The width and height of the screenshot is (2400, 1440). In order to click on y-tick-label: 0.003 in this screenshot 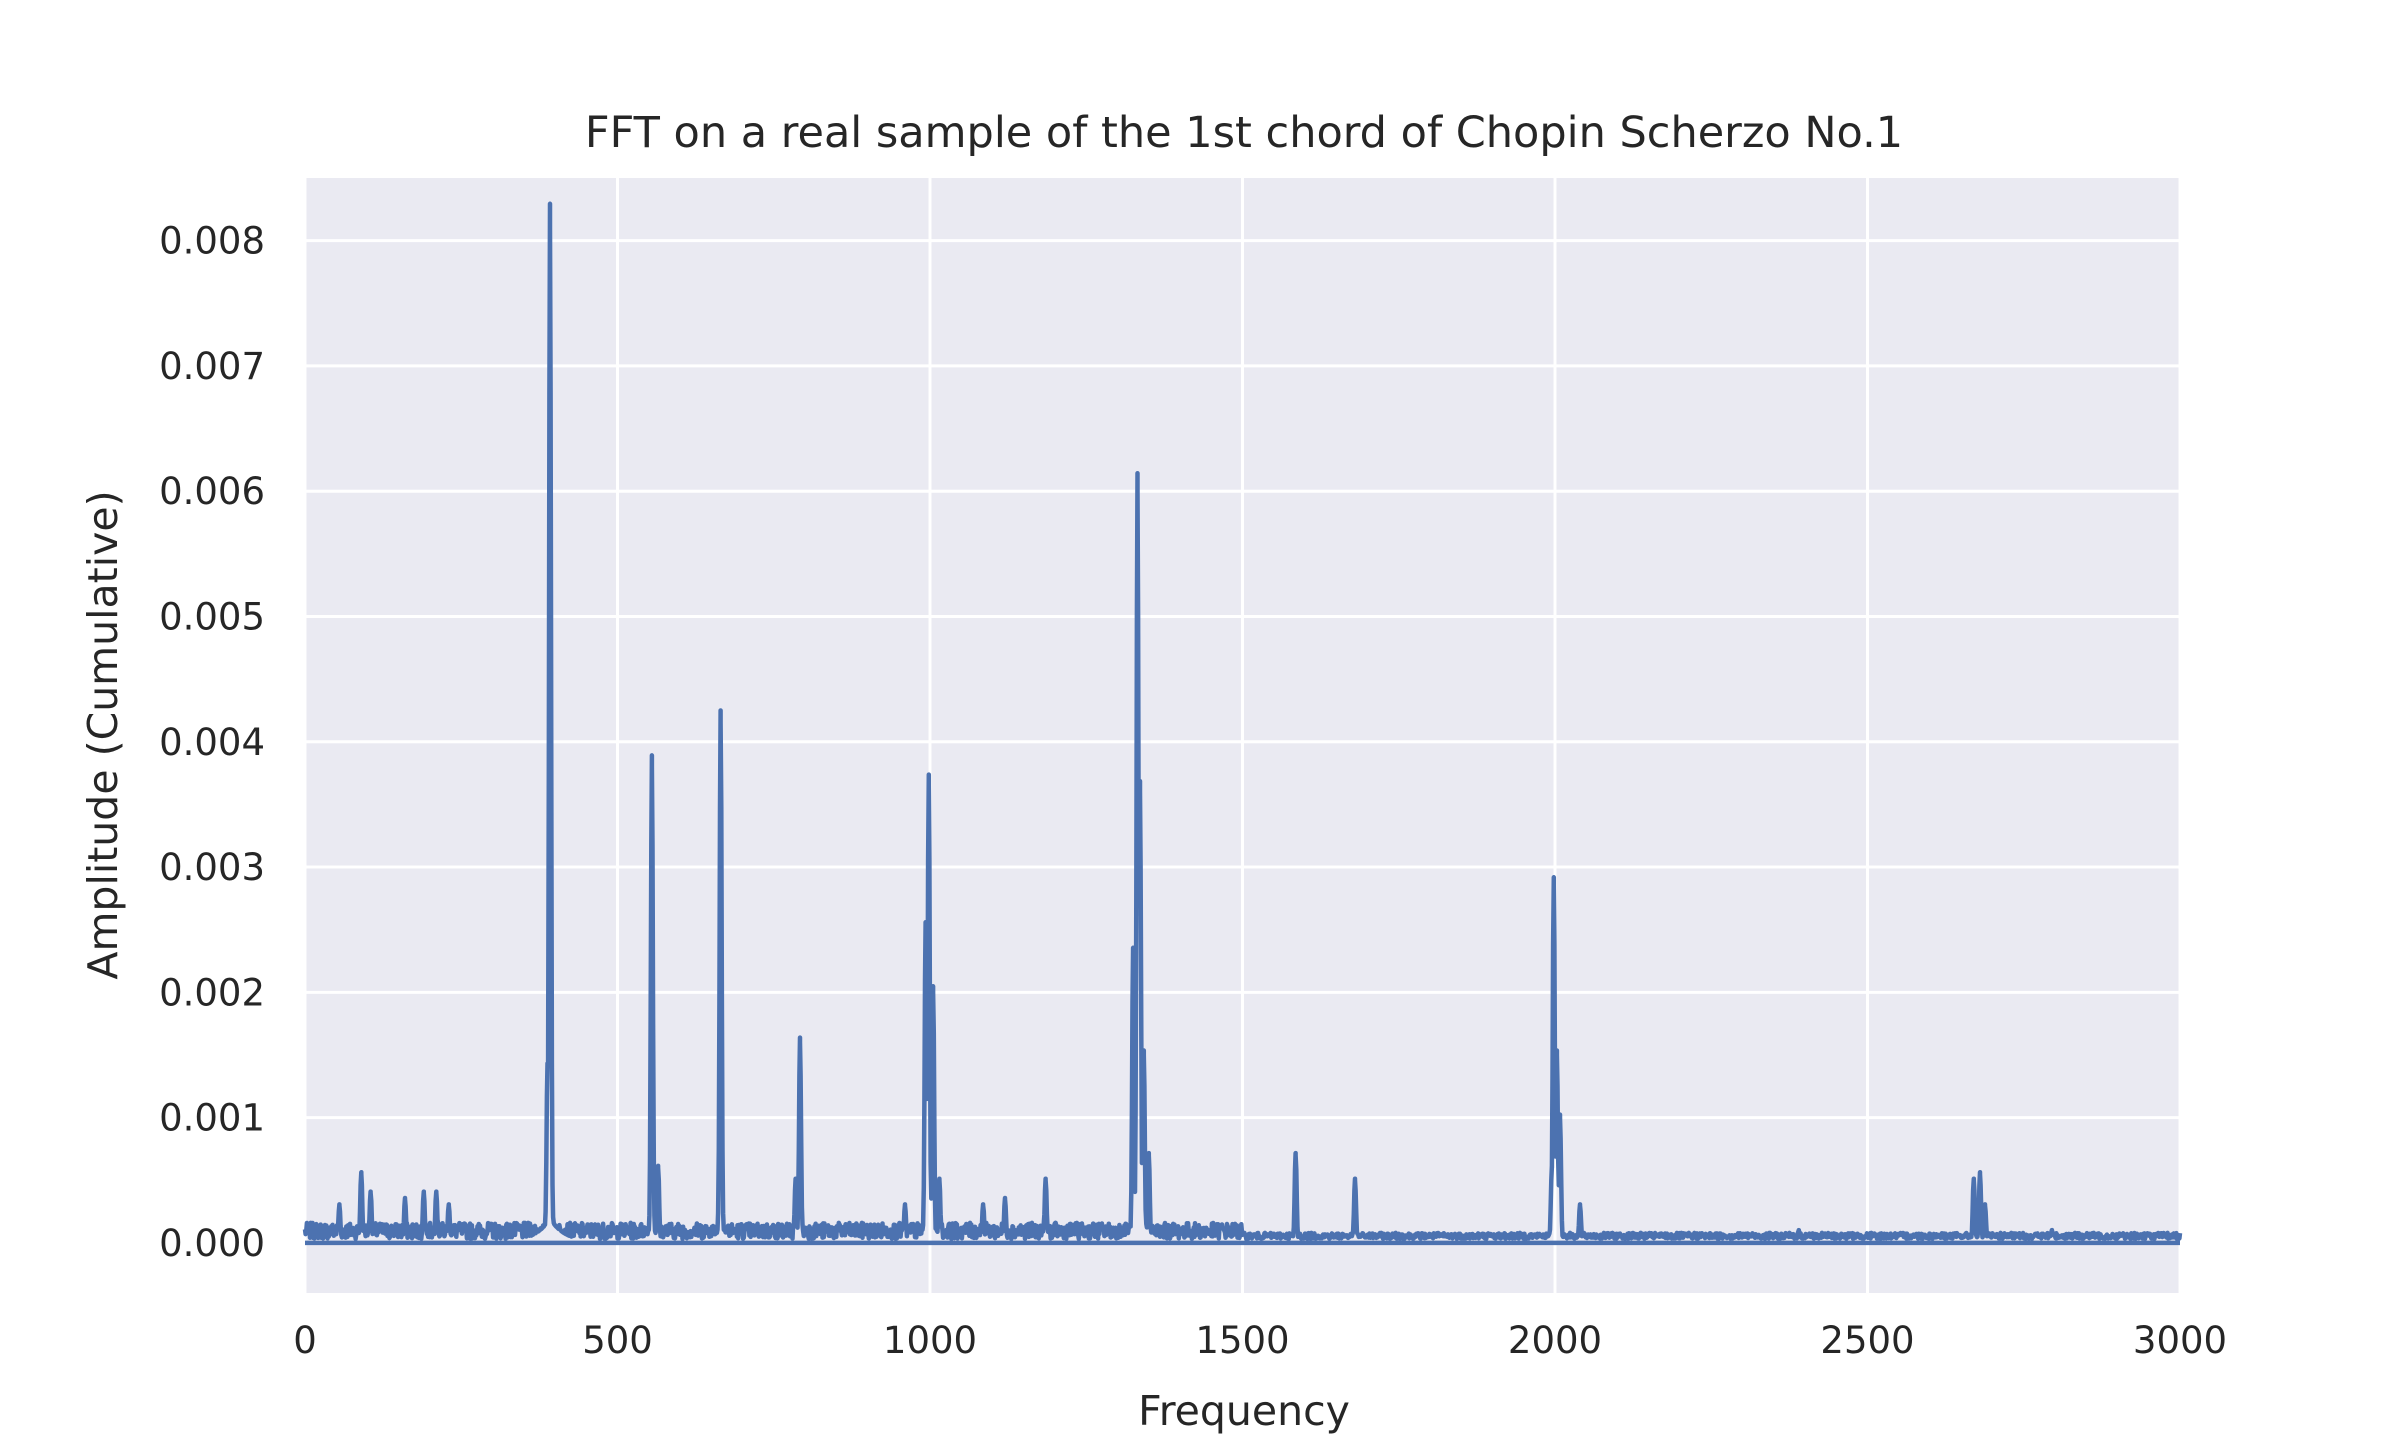, I will do `click(212, 867)`.